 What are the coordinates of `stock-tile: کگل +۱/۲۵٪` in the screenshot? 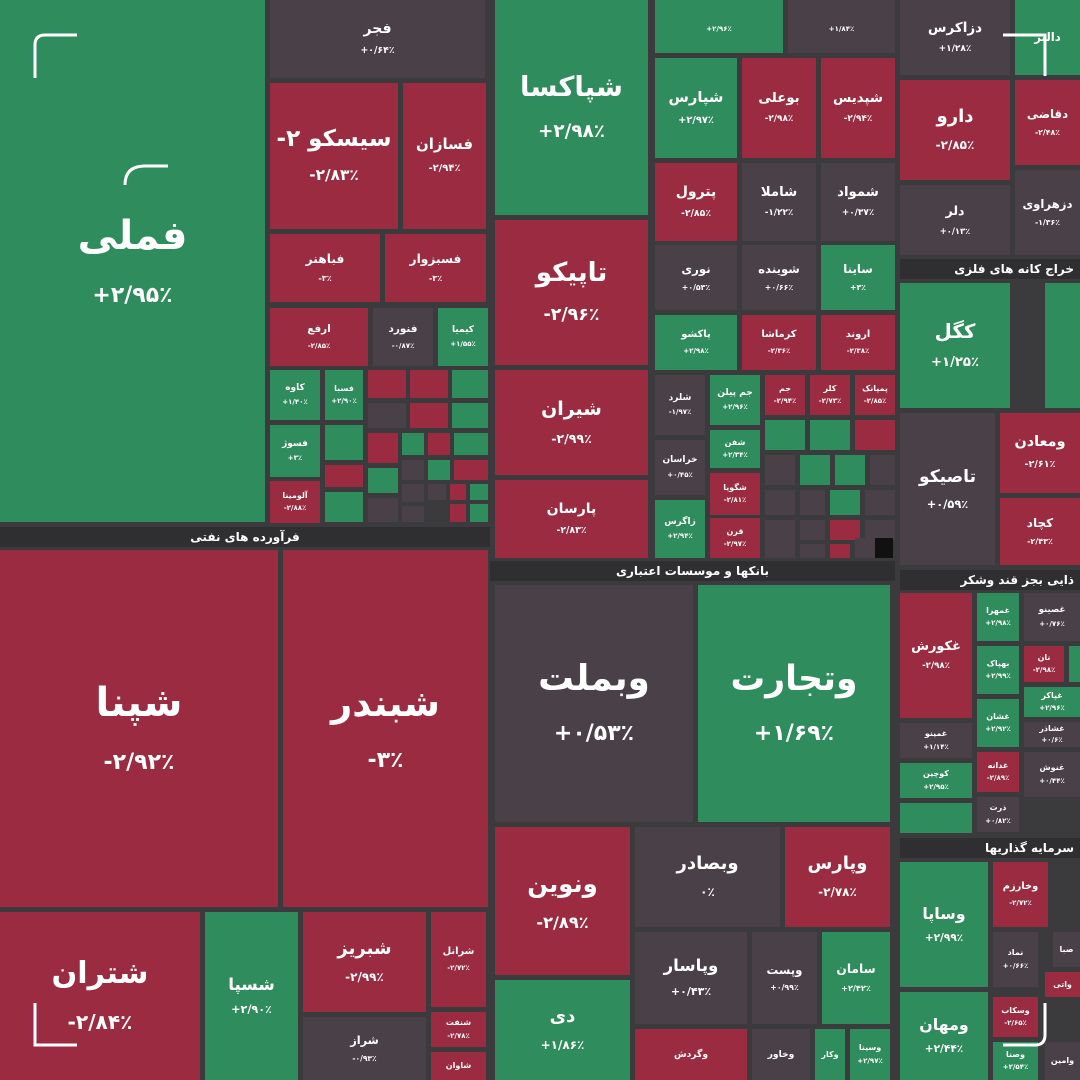 It's located at (955, 345).